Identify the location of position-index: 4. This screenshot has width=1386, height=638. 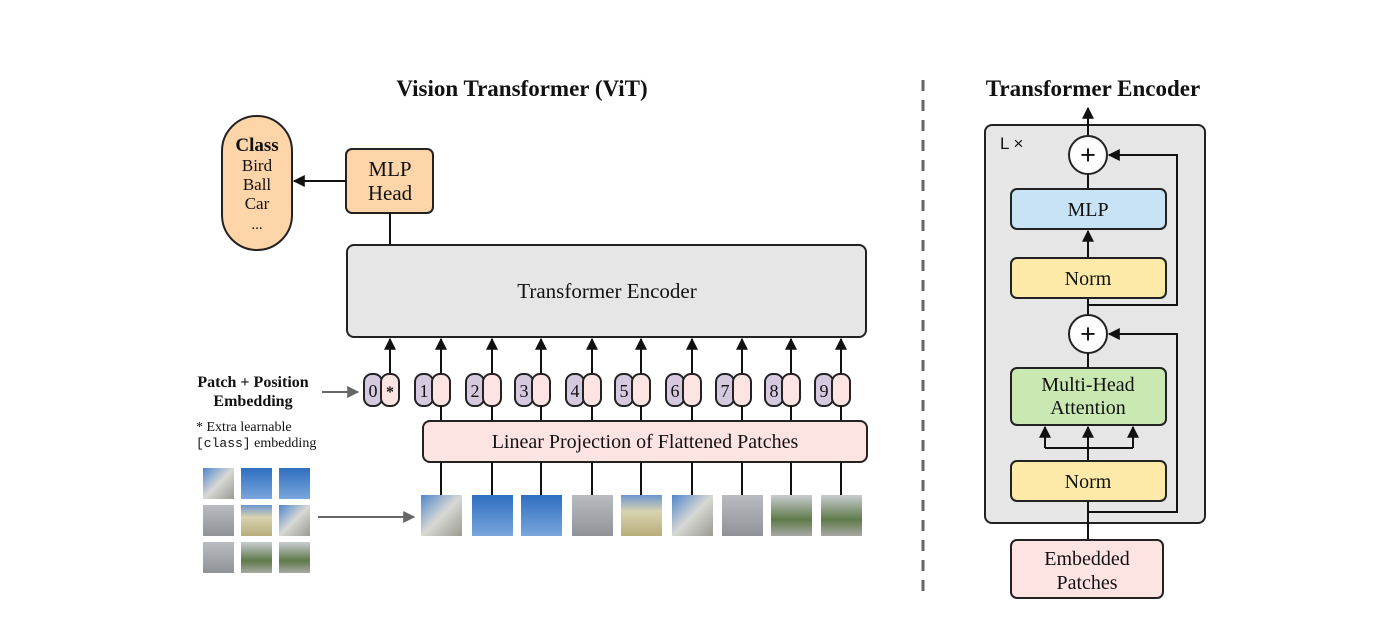
(575, 391).